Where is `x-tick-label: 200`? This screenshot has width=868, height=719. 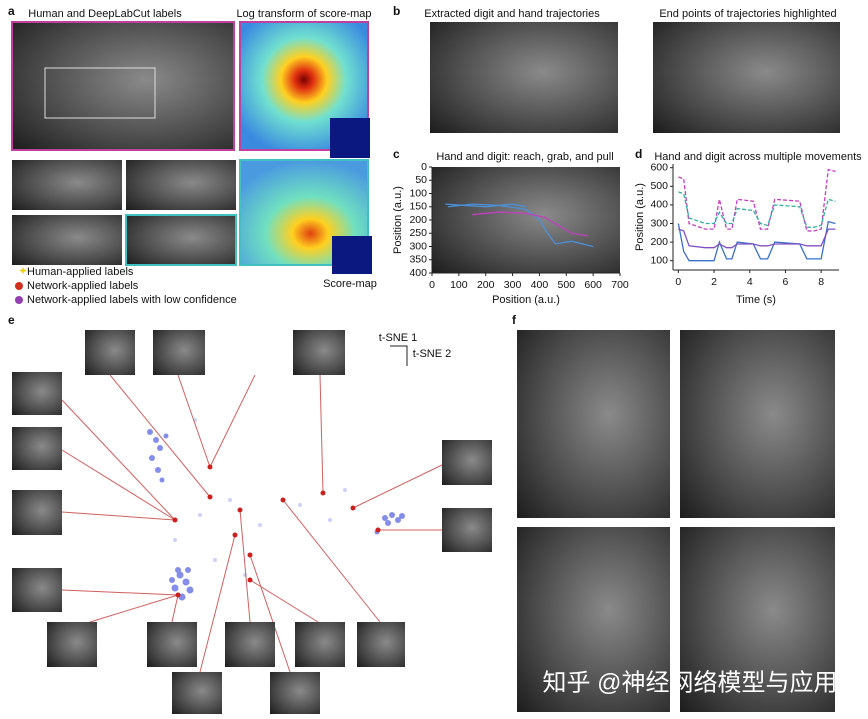
x-tick-label: 200 is located at coordinates (486, 285).